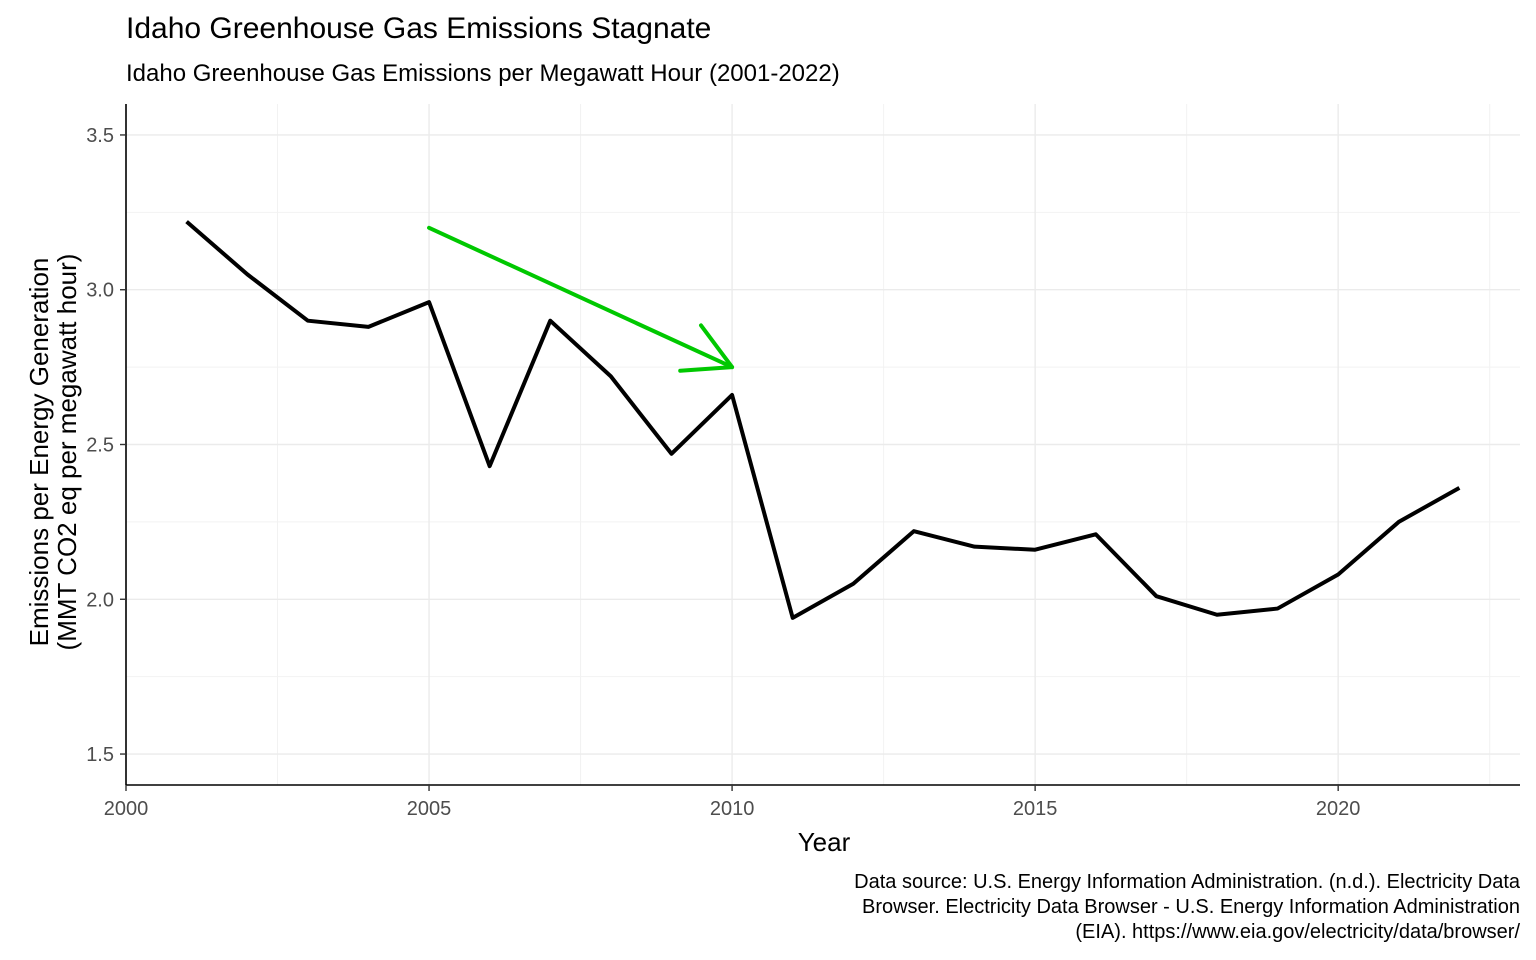  I want to click on x-tick-label: 2005, so click(429, 809).